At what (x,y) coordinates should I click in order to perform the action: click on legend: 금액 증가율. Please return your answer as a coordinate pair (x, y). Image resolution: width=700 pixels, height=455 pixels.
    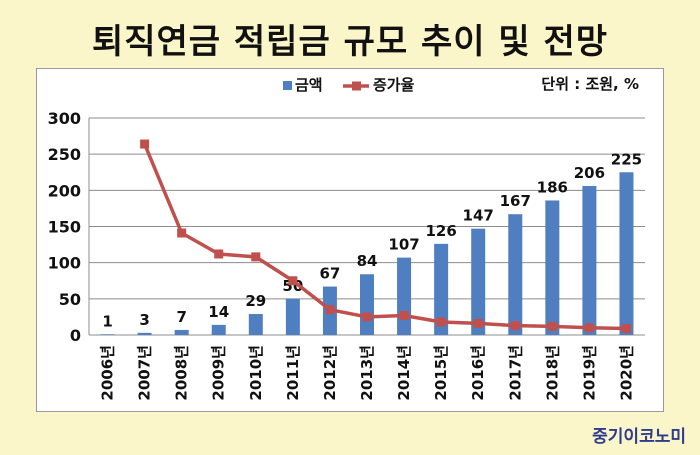
    Looking at the image, I should click on (349, 85).